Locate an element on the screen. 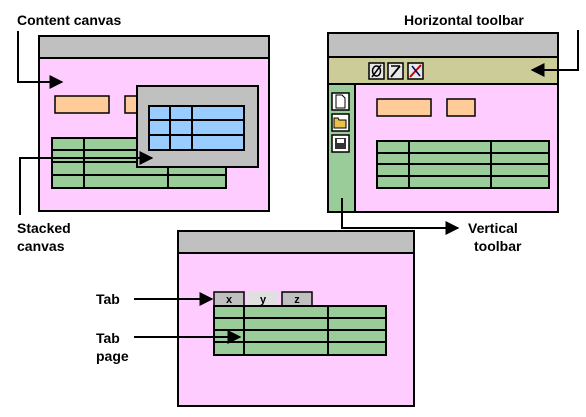  tab-y: y is located at coordinates (263, 299).